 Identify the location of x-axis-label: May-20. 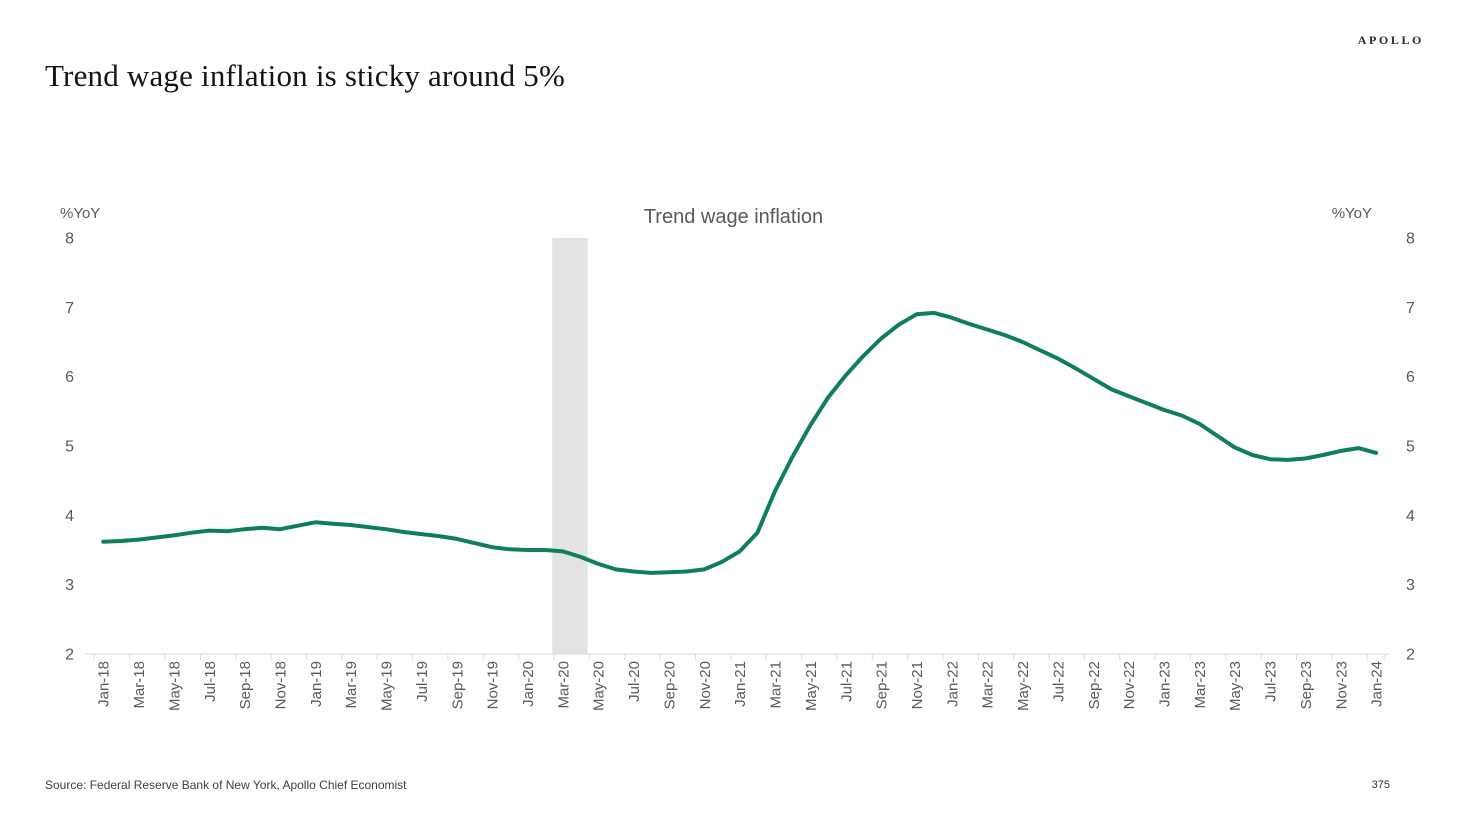
(599, 686).